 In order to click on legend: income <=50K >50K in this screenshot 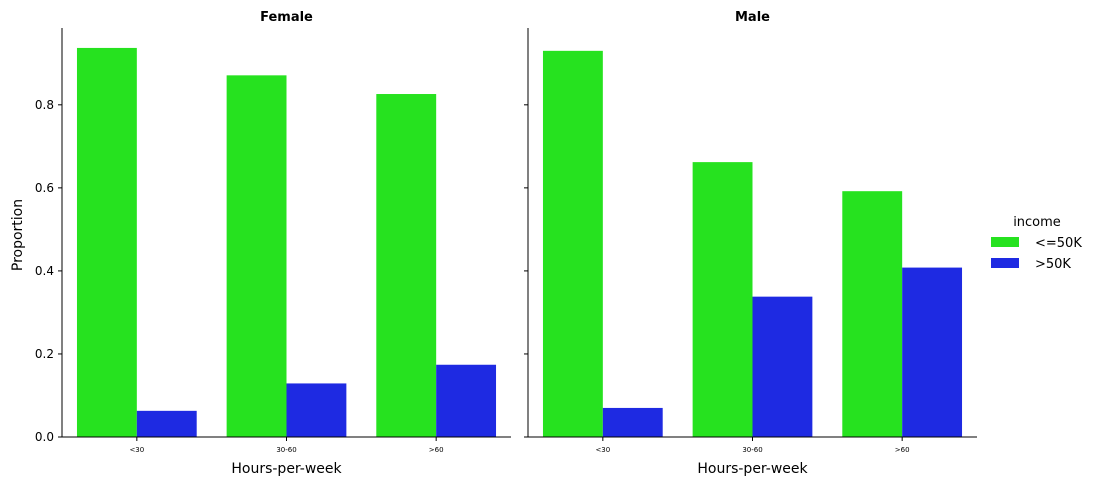, I will do `click(1036, 243)`.